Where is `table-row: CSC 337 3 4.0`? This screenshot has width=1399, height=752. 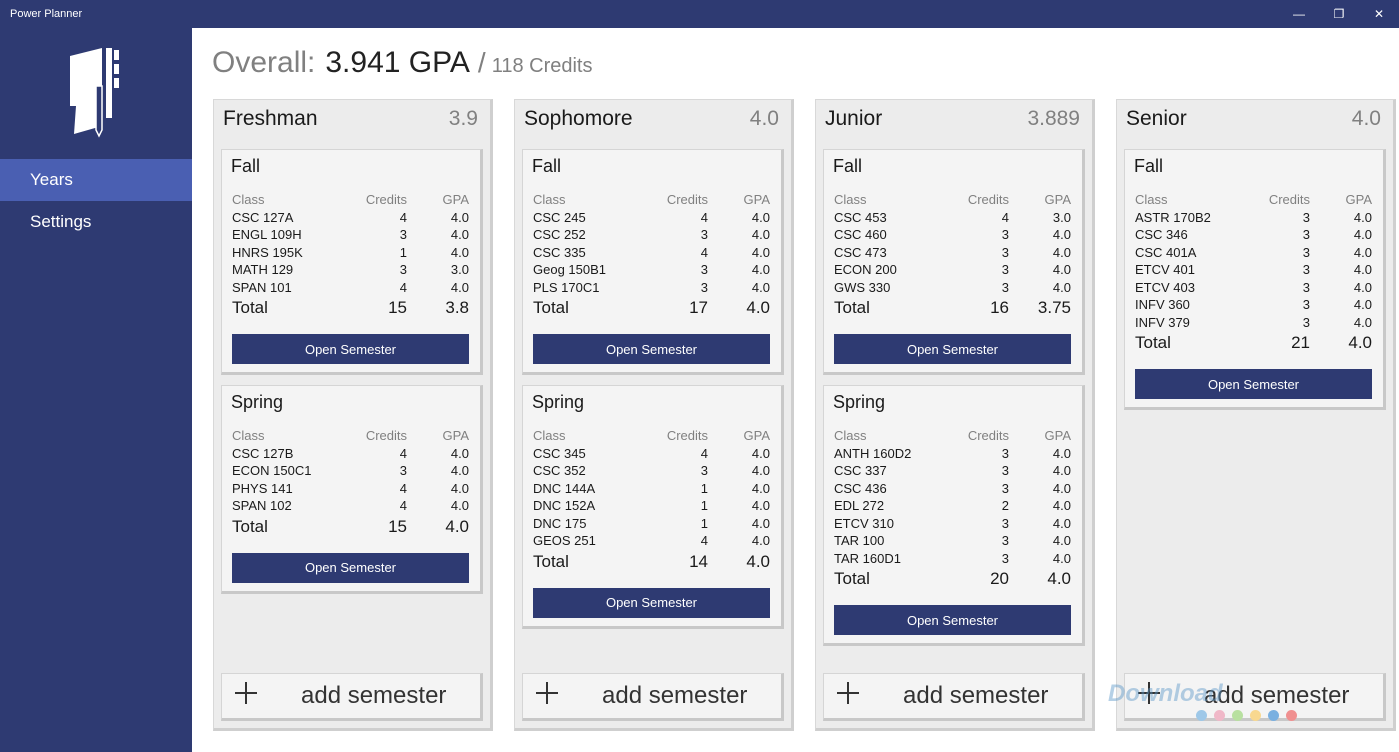 table-row: CSC 337 3 4.0 is located at coordinates (952, 472).